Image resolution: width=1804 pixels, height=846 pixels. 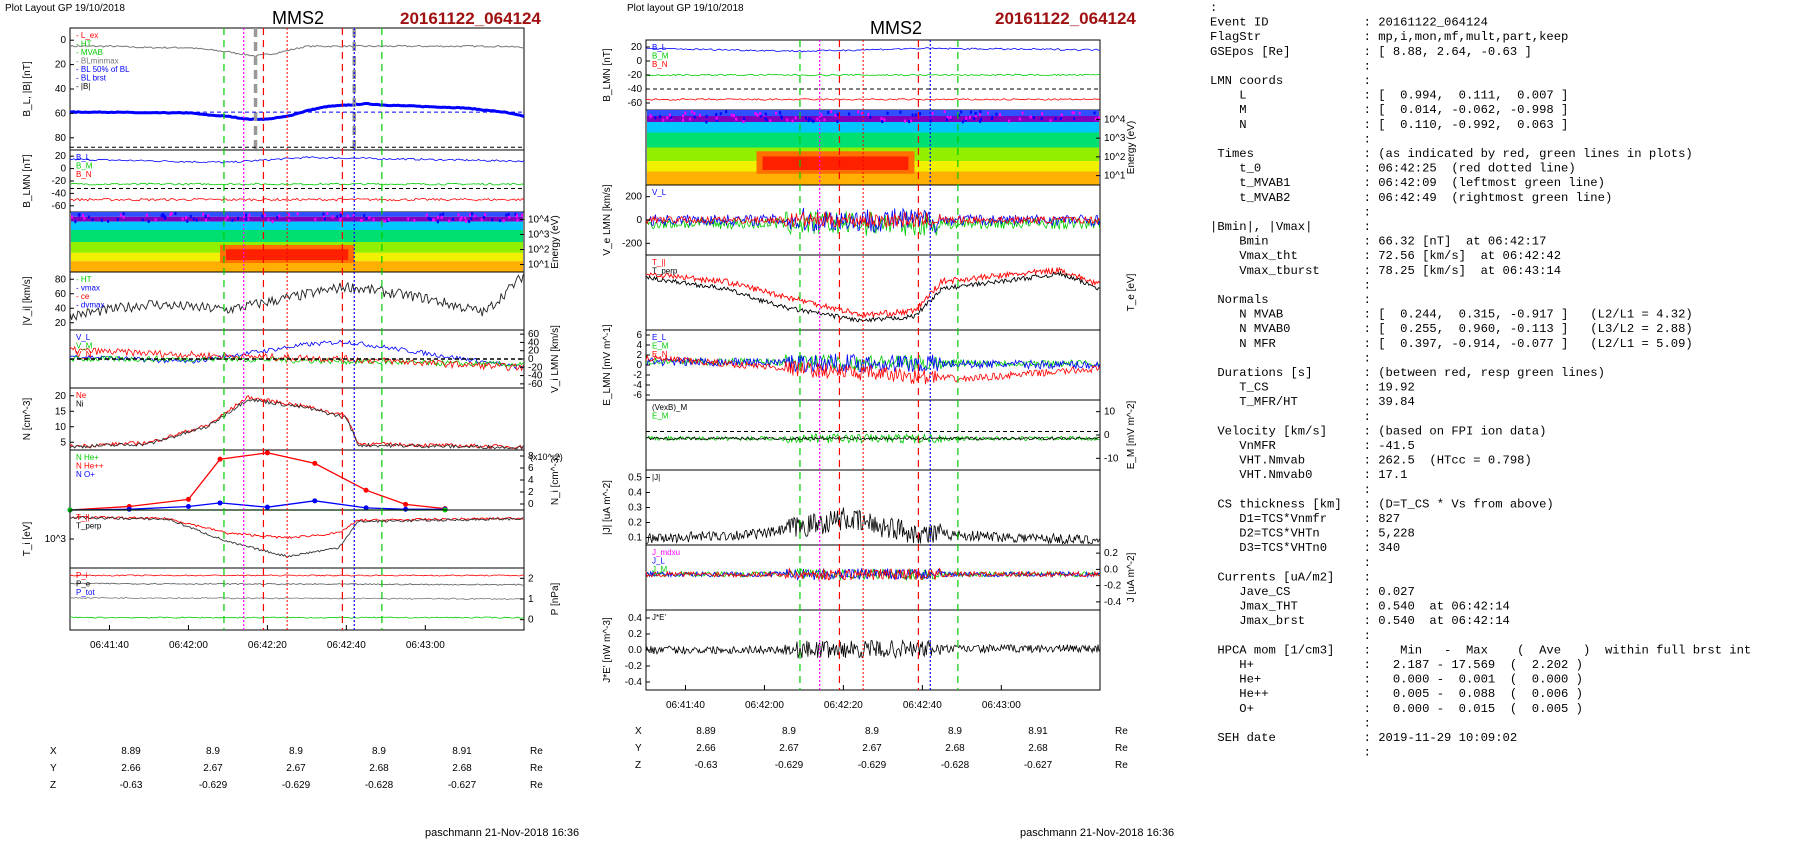 What do you see at coordinates (27, 181) in the screenshot?
I see `l-ylabel-BLMN: B_LMN [nT]` at bounding box center [27, 181].